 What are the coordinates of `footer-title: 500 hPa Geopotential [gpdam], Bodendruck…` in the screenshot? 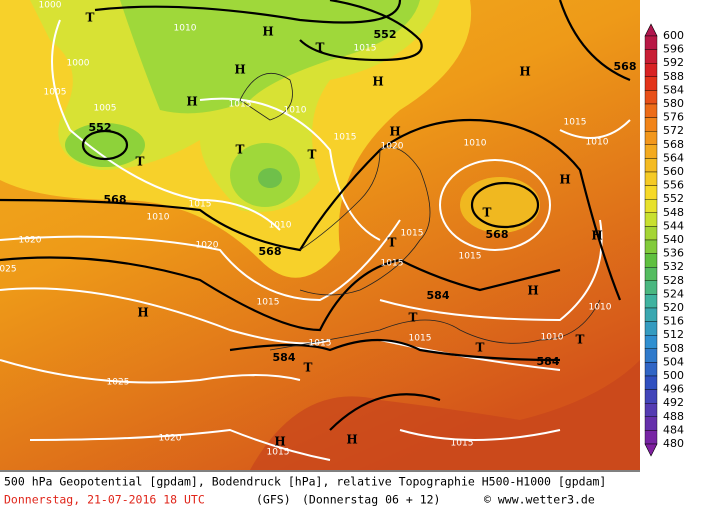 It's located at (305, 482).